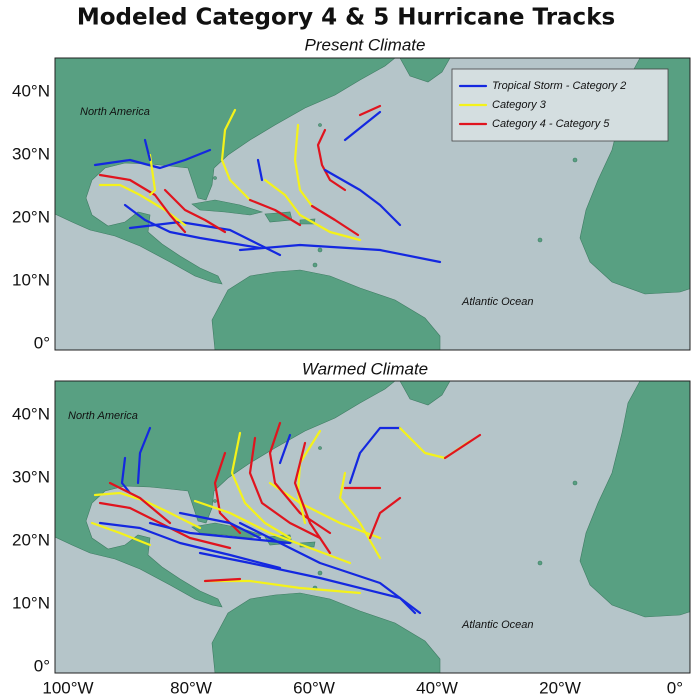  I want to click on x-tick-label: 20°W, so click(560, 687).